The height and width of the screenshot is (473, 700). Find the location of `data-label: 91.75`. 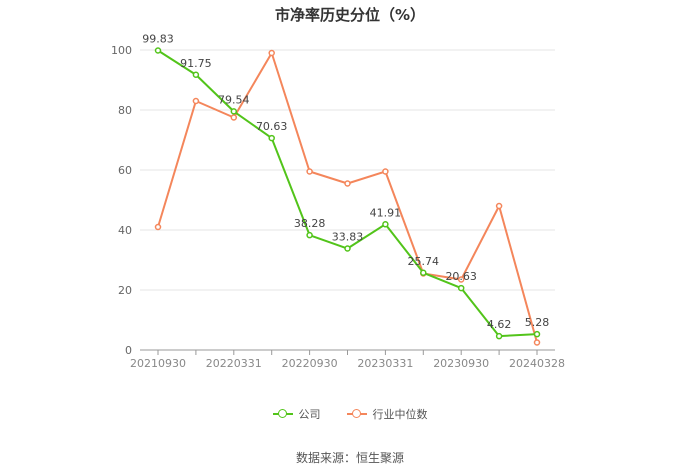

data-label: 91.75 is located at coordinates (196, 63).